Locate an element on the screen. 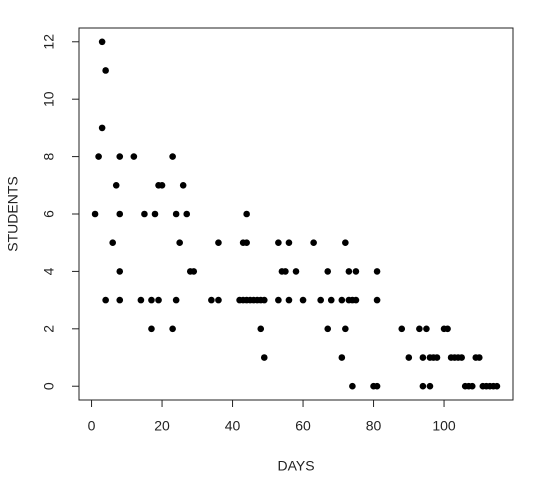  y-tick-label: 12 is located at coordinates (49, 42).